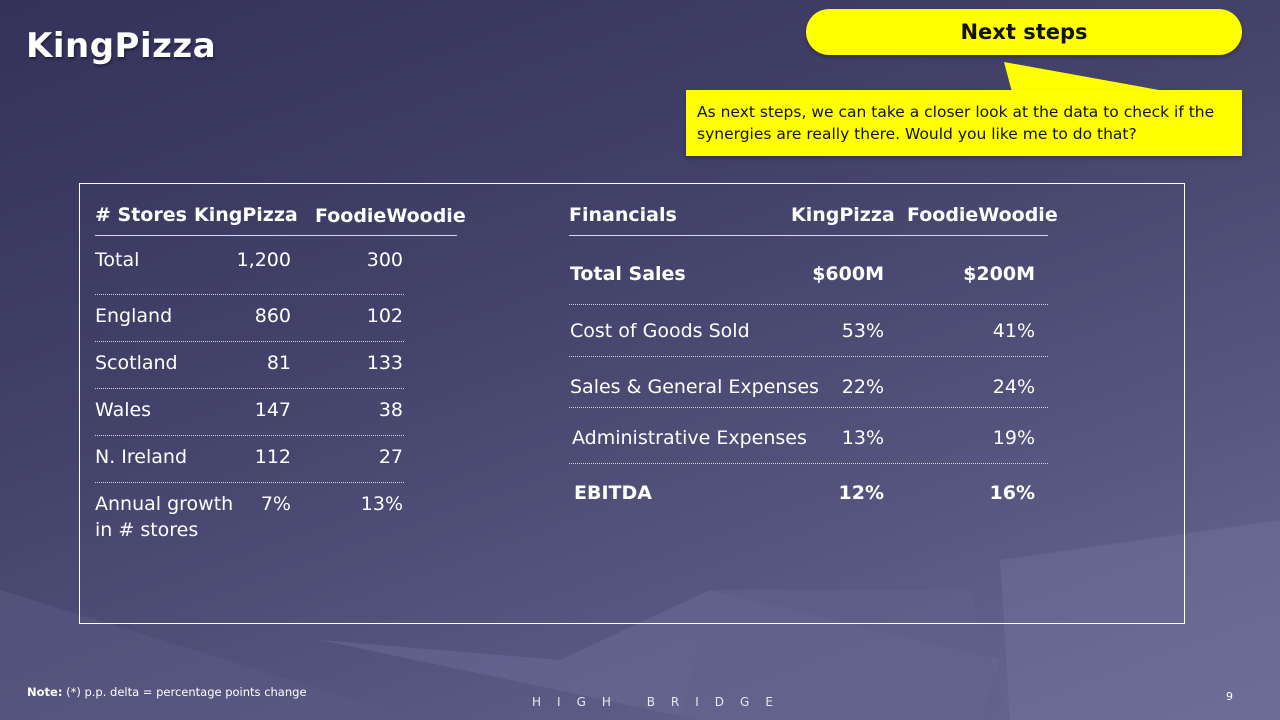  What do you see at coordinates (275, 504) in the screenshot?
I see `stores-row-kingpizza: 7%` at bounding box center [275, 504].